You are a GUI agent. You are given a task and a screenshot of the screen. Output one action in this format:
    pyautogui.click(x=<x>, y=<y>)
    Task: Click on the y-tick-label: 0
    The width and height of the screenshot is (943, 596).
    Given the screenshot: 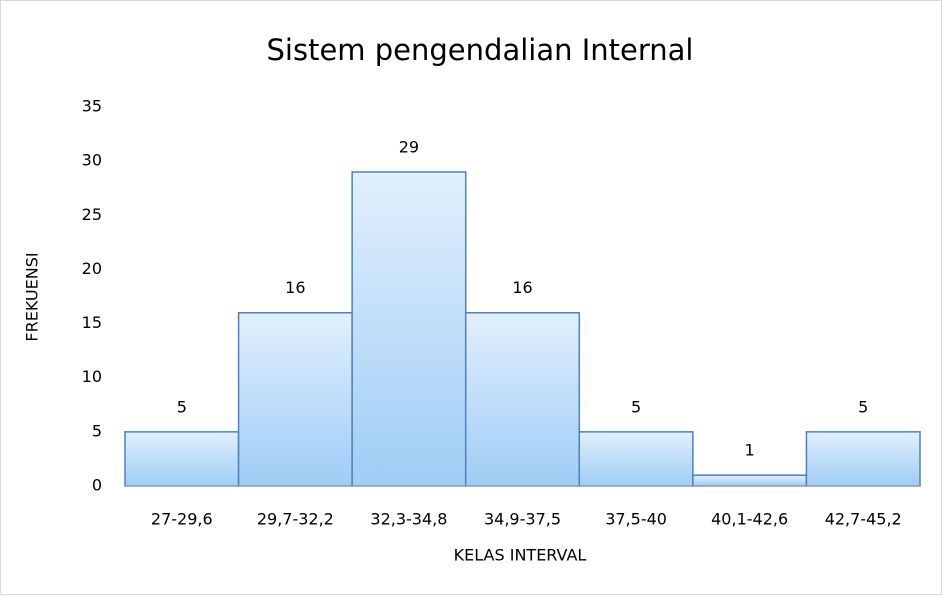 What is the action you would take?
    pyautogui.click(x=97, y=485)
    